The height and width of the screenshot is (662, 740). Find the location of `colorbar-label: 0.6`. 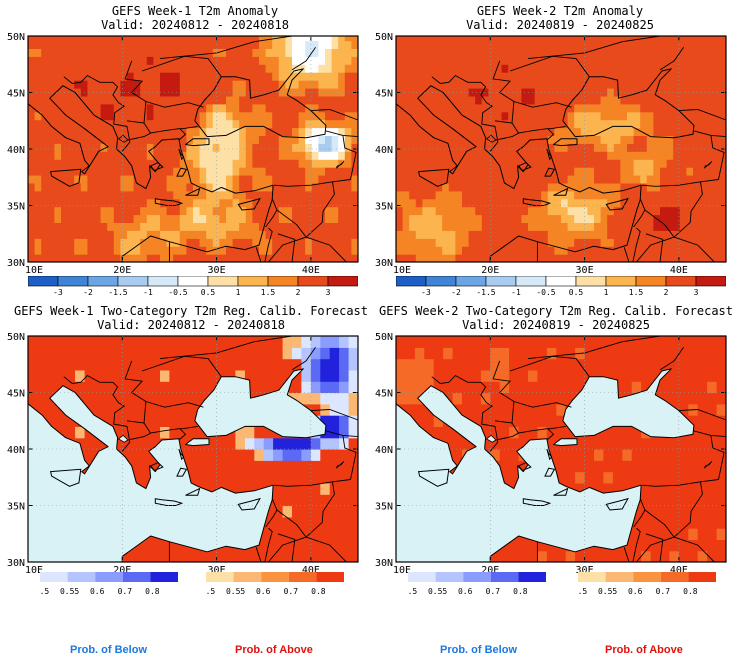

colorbar-label: 0.6 is located at coordinates (97, 591).